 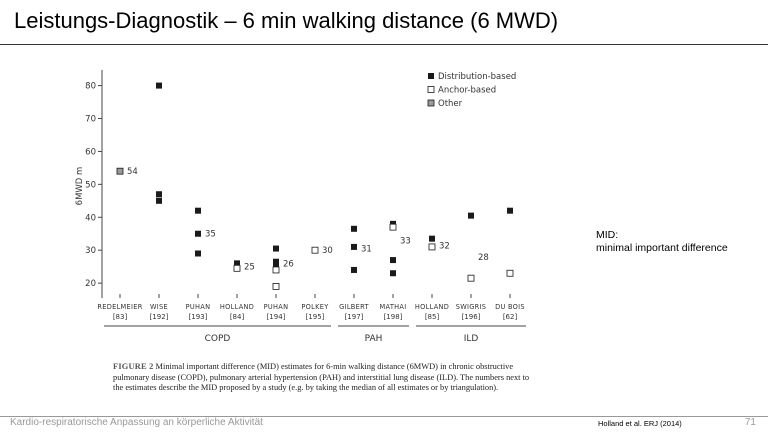 I want to click on x-tick-label-study: POLKEY, so click(x=315, y=307).